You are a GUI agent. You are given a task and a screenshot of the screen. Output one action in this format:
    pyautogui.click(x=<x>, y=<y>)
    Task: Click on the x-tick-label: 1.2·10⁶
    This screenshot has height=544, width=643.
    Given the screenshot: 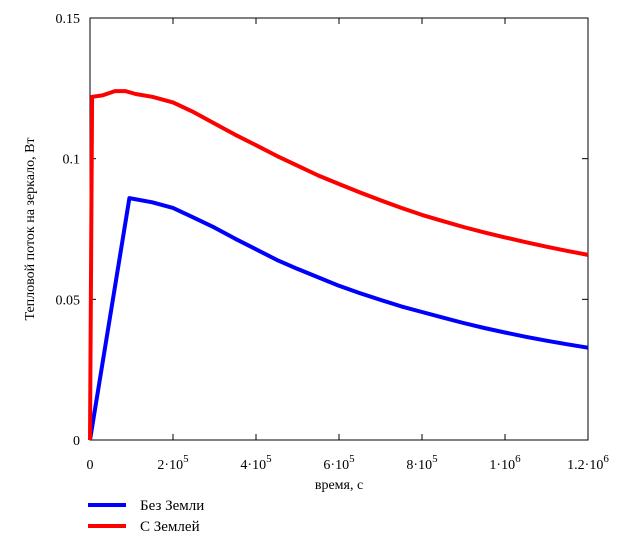 What is the action you would take?
    pyautogui.click(x=588, y=463)
    